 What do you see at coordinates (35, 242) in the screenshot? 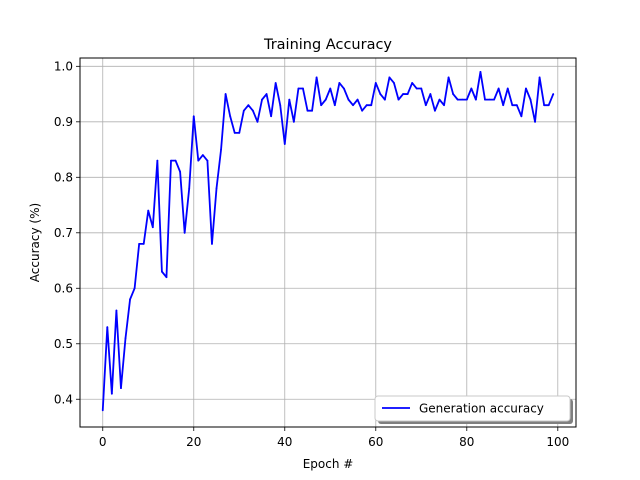
I see `y-axis-label: Accuracy (%)` at bounding box center [35, 242].